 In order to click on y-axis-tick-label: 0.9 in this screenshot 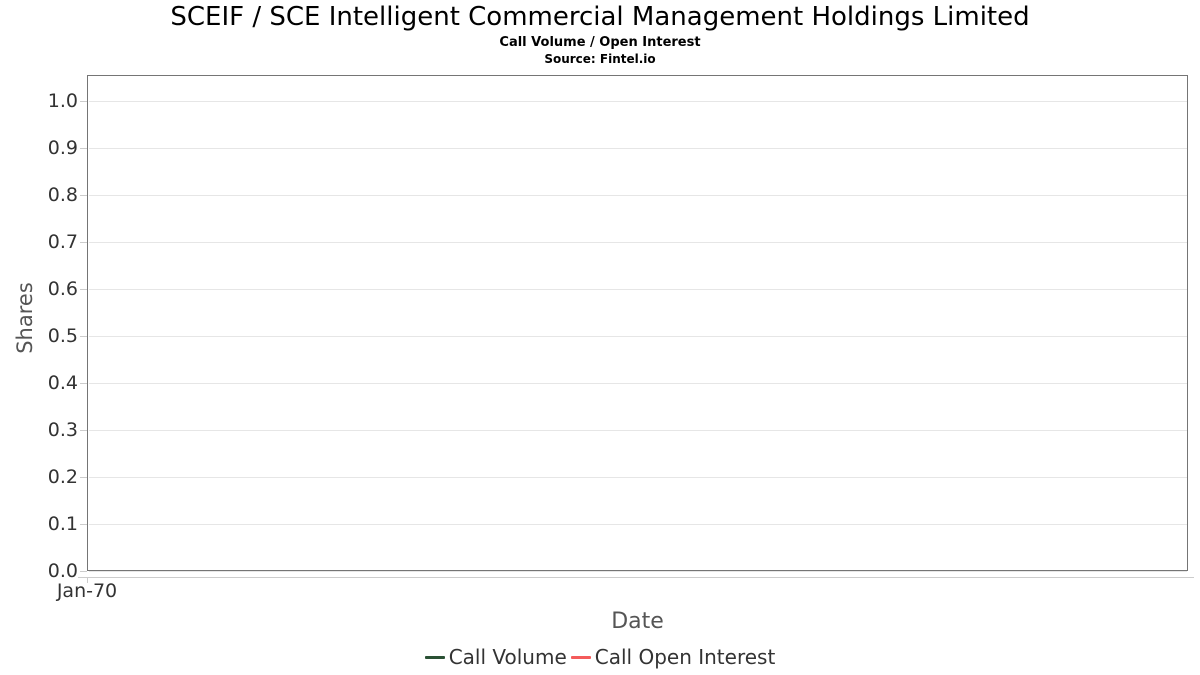, I will do `click(62, 148)`.